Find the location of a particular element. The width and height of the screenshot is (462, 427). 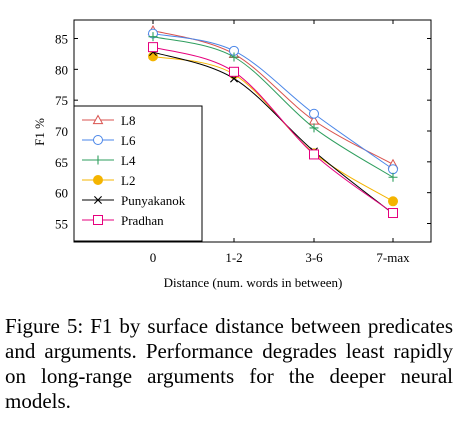

x-tick-label: 1-2 is located at coordinates (233, 257).